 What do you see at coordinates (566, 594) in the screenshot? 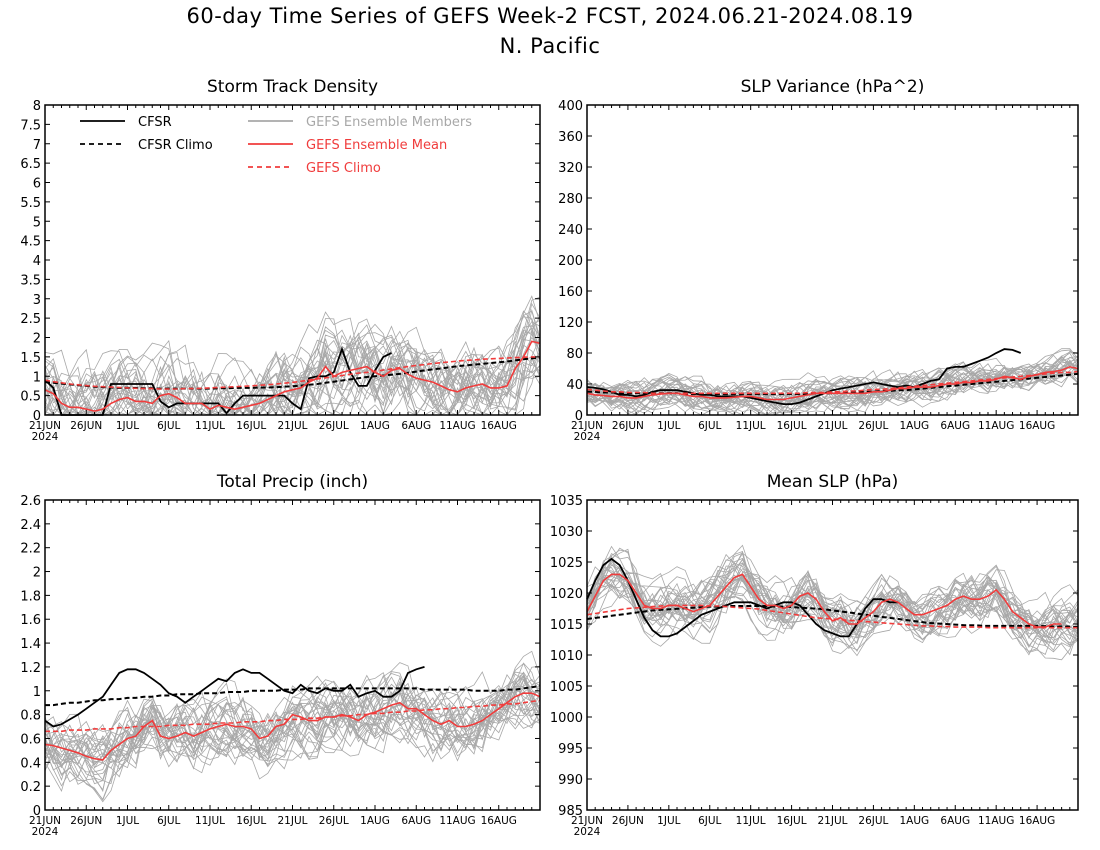
I see `y-tick-label: 1020` at bounding box center [566, 594].